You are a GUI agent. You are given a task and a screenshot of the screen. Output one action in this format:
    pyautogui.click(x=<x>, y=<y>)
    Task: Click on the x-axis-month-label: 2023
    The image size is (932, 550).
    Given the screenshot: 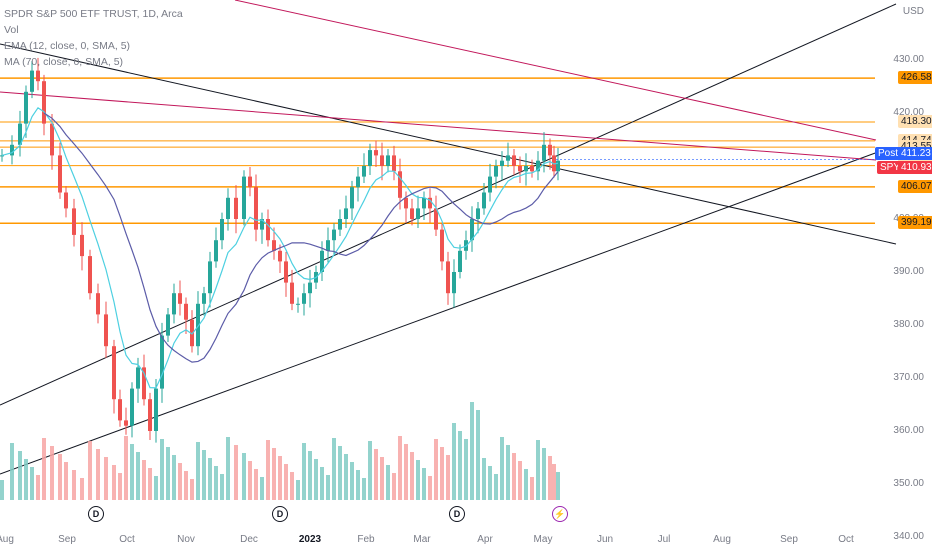 What is the action you would take?
    pyautogui.click(x=310, y=539)
    